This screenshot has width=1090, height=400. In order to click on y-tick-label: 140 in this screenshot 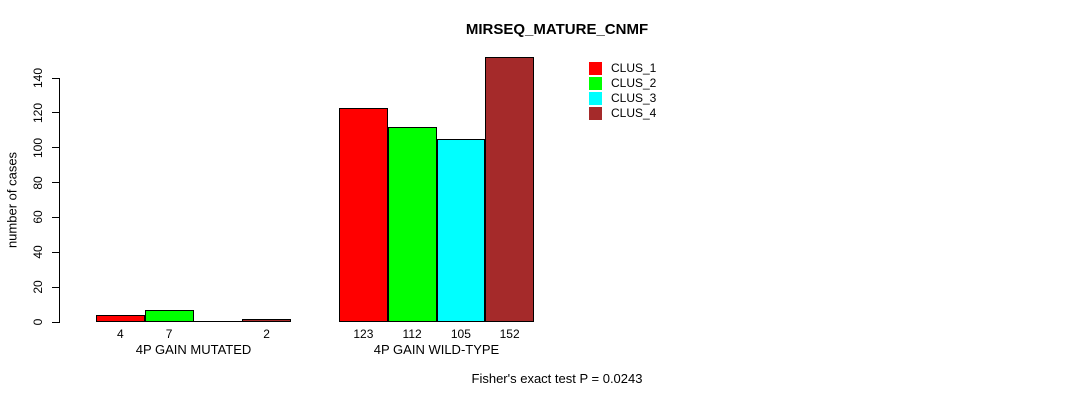, I will do `click(38, 78)`.